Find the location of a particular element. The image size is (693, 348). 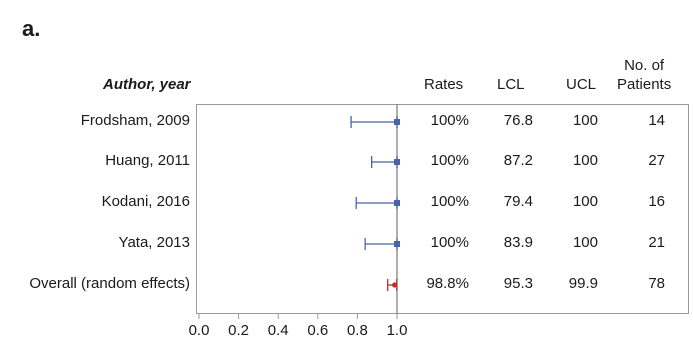

patients-header-line2: Patients is located at coordinates (644, 84).